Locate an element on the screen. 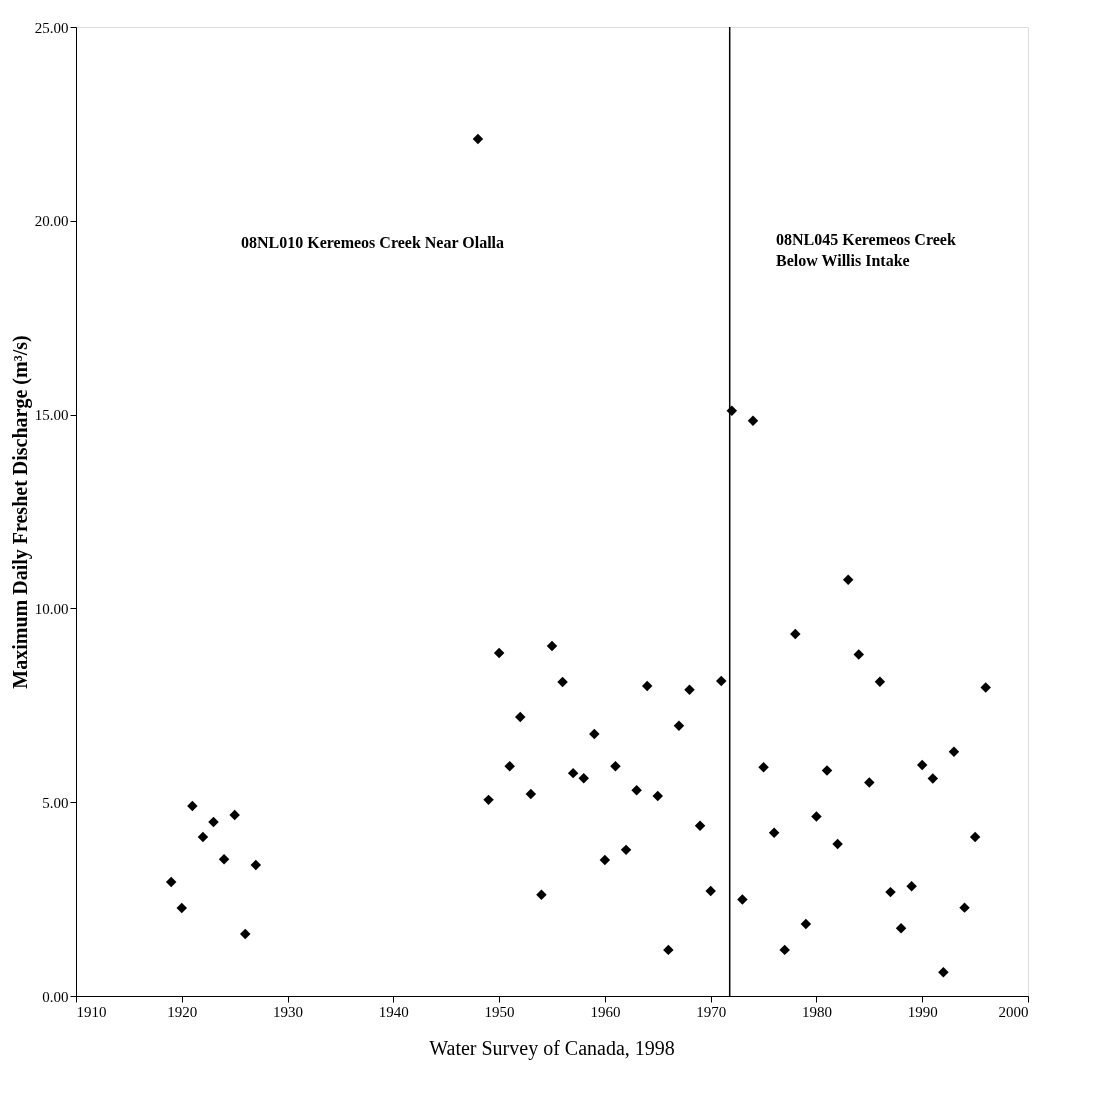 The height and width of the screenshot is (1099, 1117). y-axis-title: Maximum Daily Freshet Discharge (m³/s) is located at coordinates (20, 512).